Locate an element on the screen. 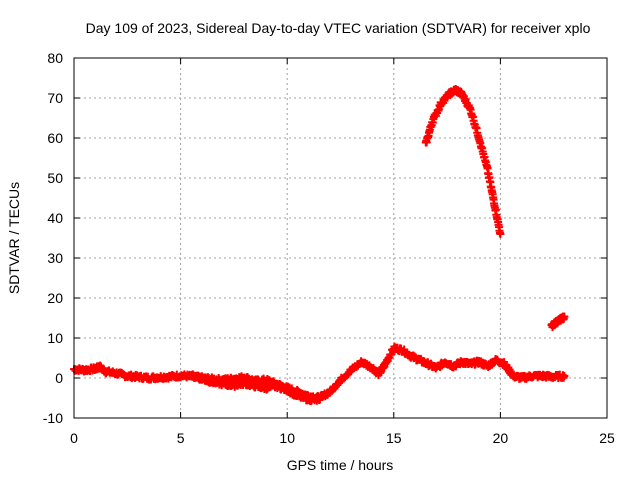 The height and width of the screenshot is (480, 640). y-tick-label: 80 is located at coordinates (55, 58).